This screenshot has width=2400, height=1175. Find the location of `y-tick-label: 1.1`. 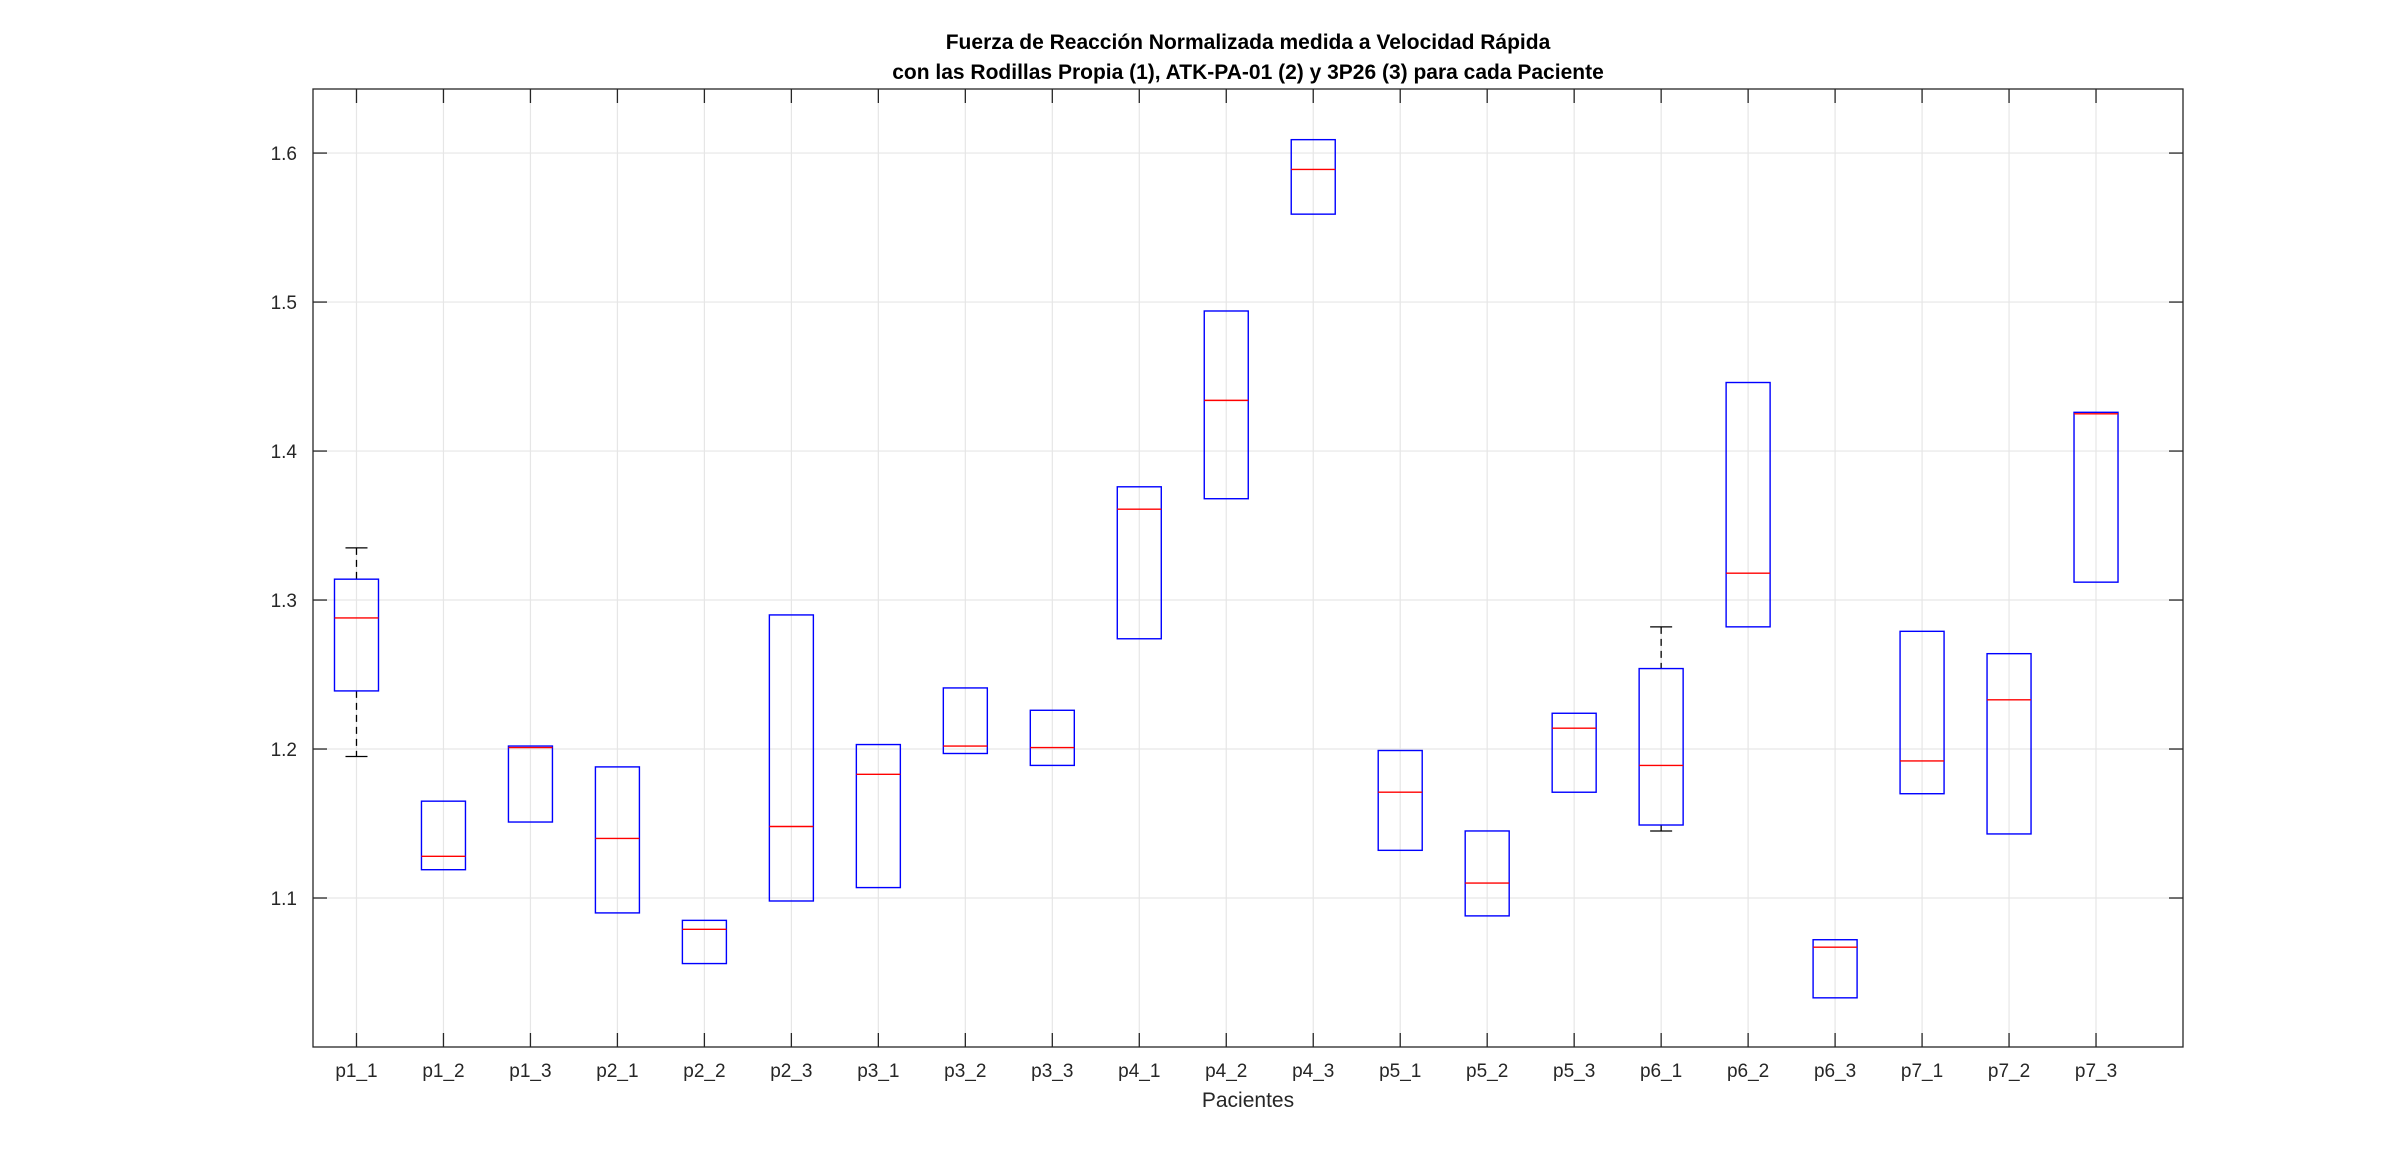

y-tick-label: 1.1 is located at coordinates (284, 899).